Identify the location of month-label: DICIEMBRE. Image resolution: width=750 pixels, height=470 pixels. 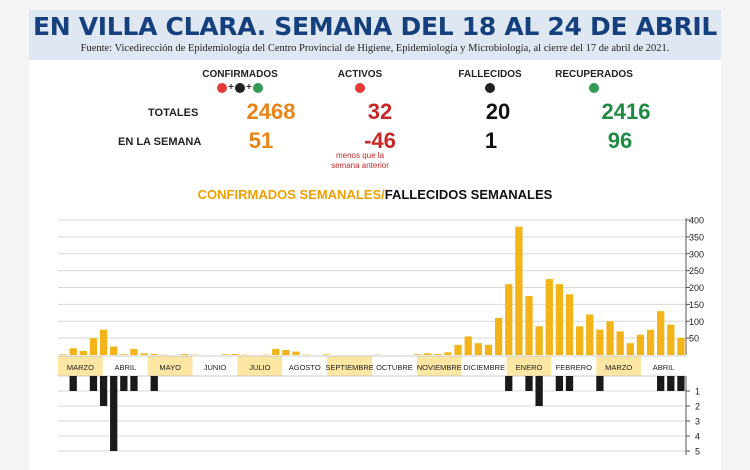
(484, 367).